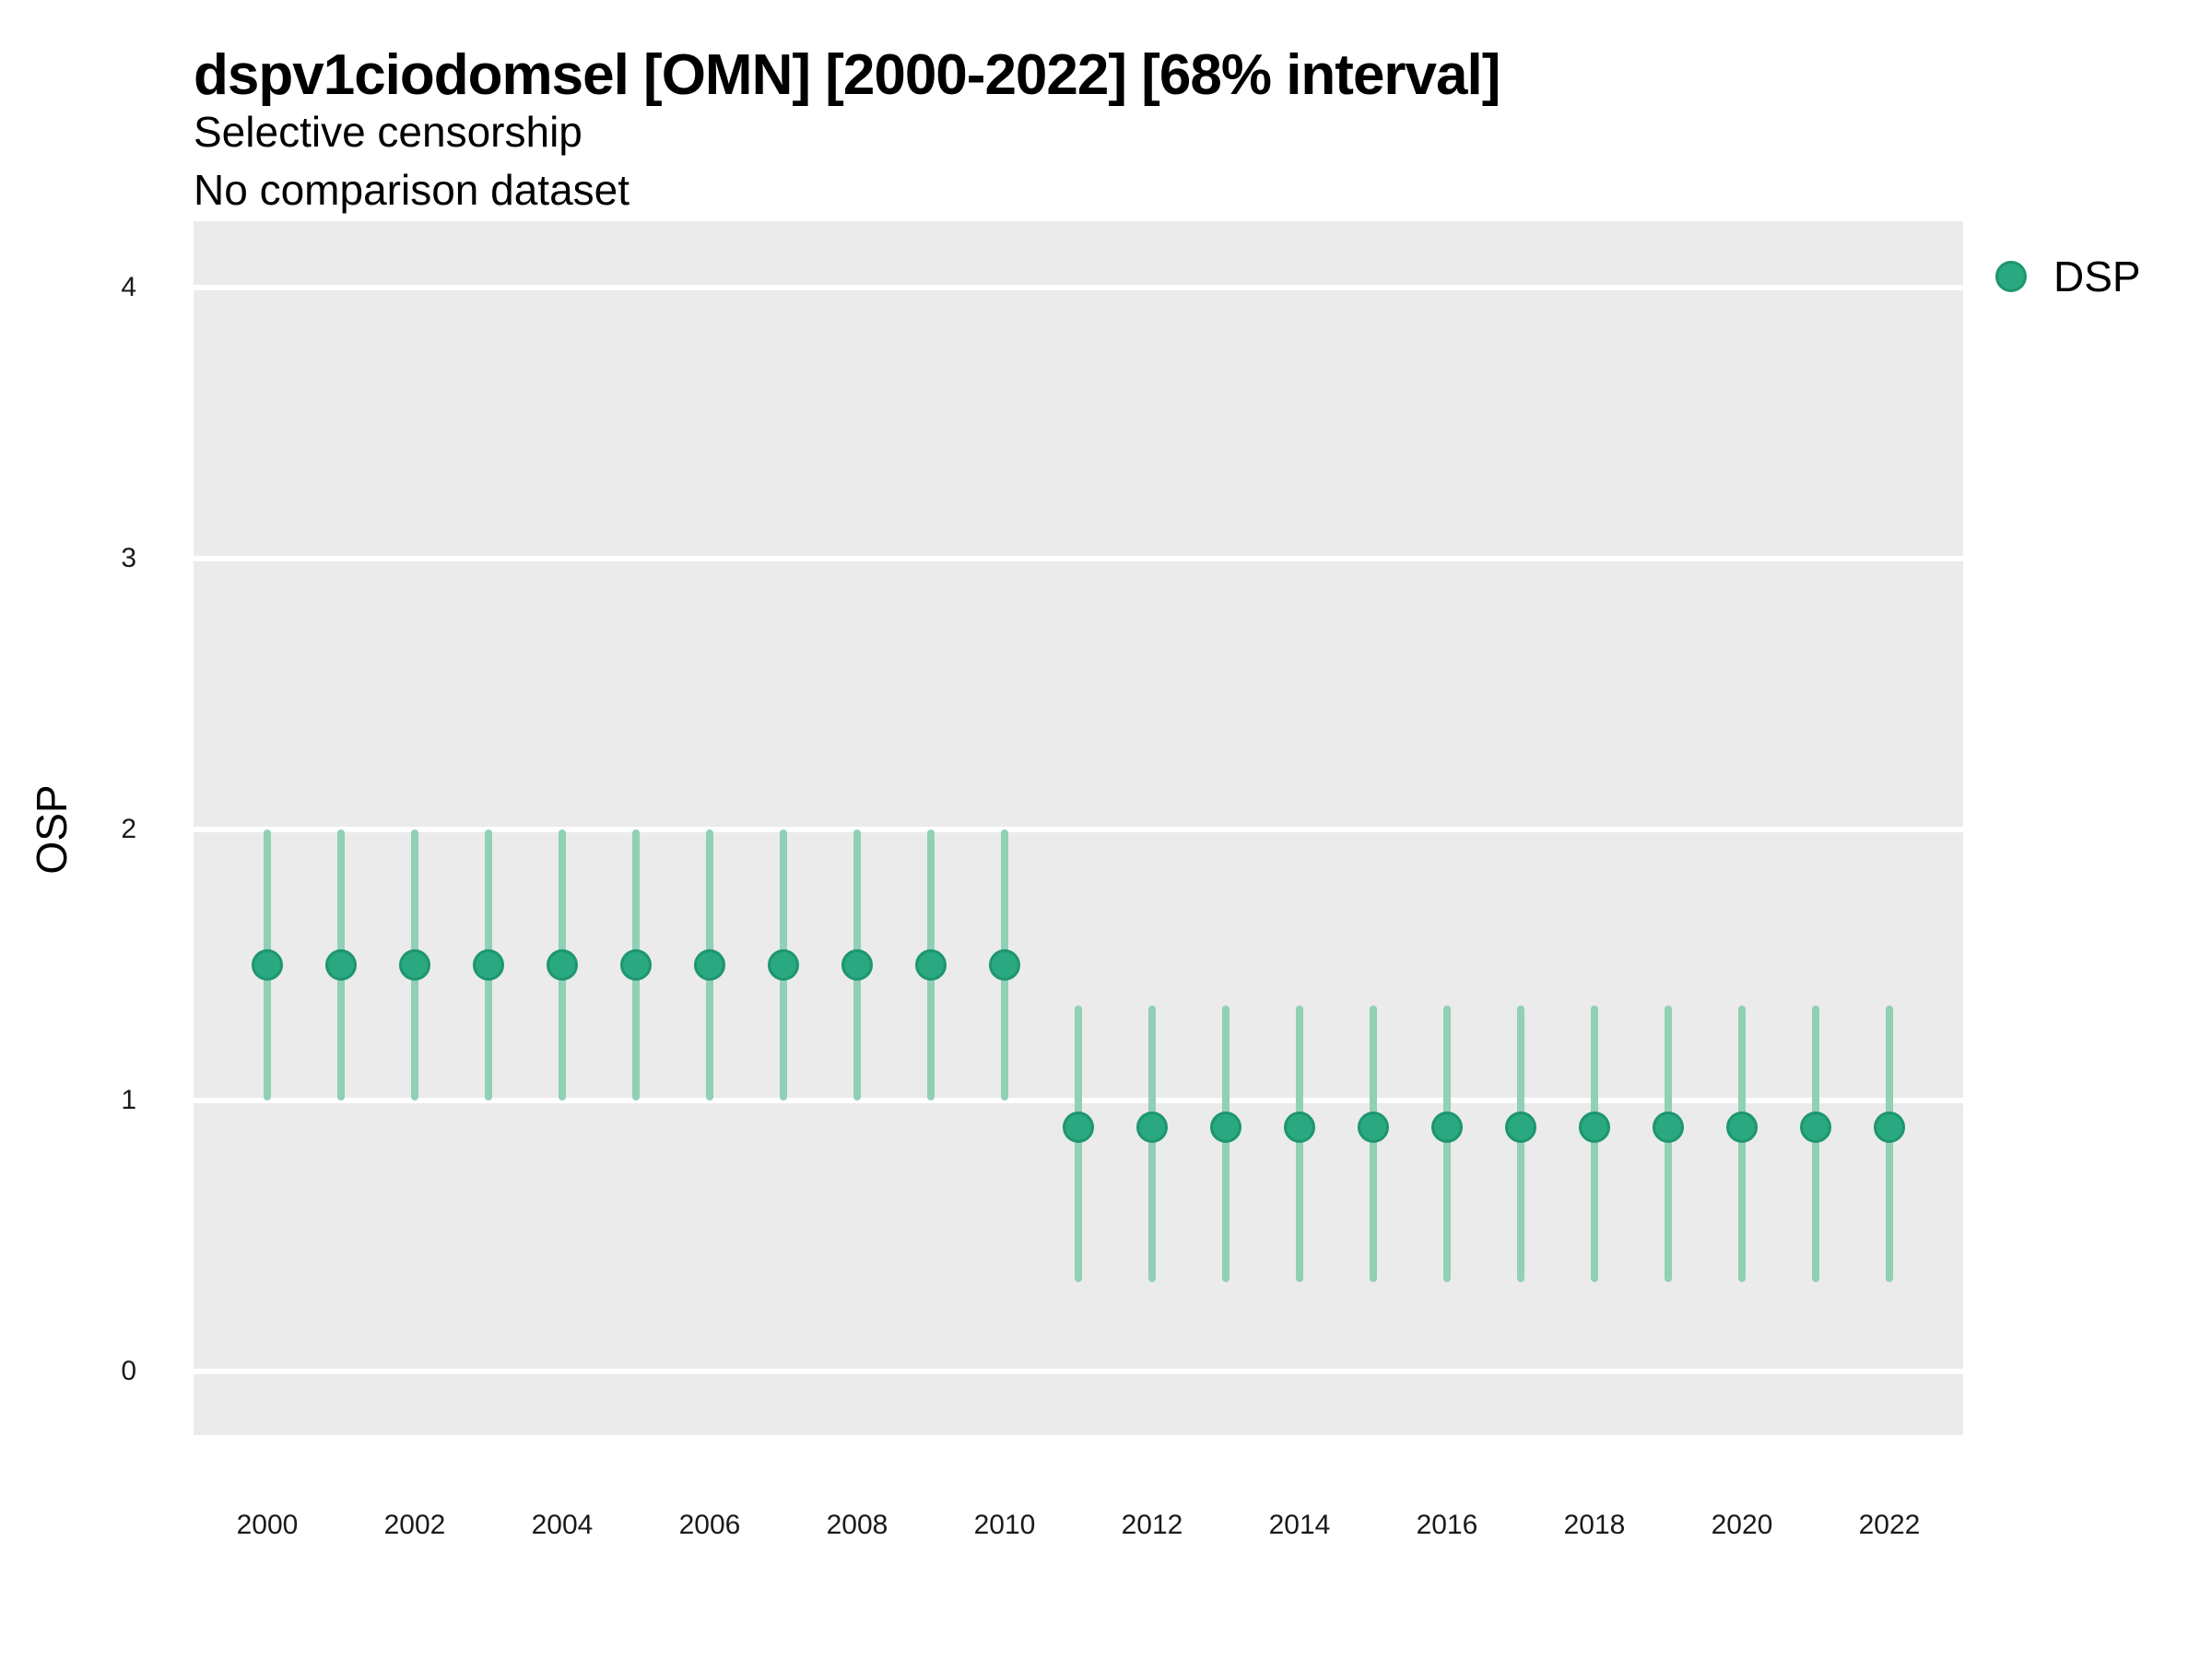 The image size is (2212, 1659). What do you see at coordinates (2011, 276) in the screenshot?
I see `legend-key-dot-icon` at bounding box center [2011, 276].